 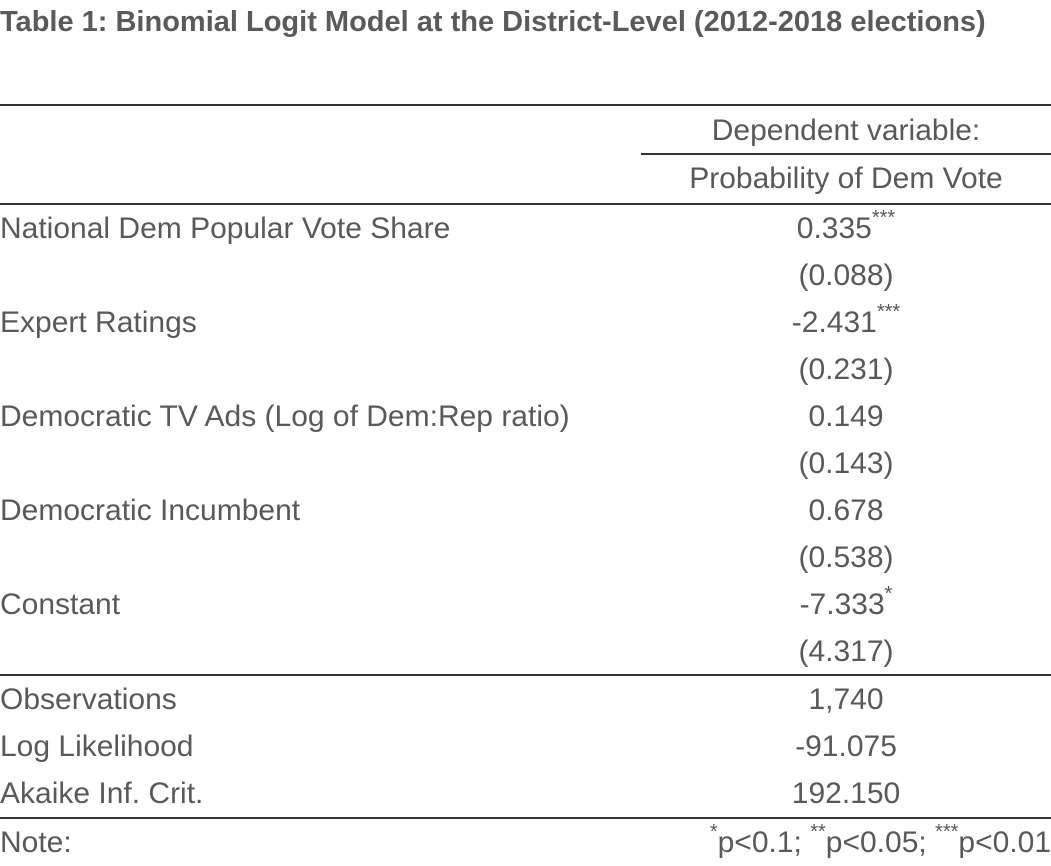 I want to click on coef-value: 0.149, so click(x=846, y=416).